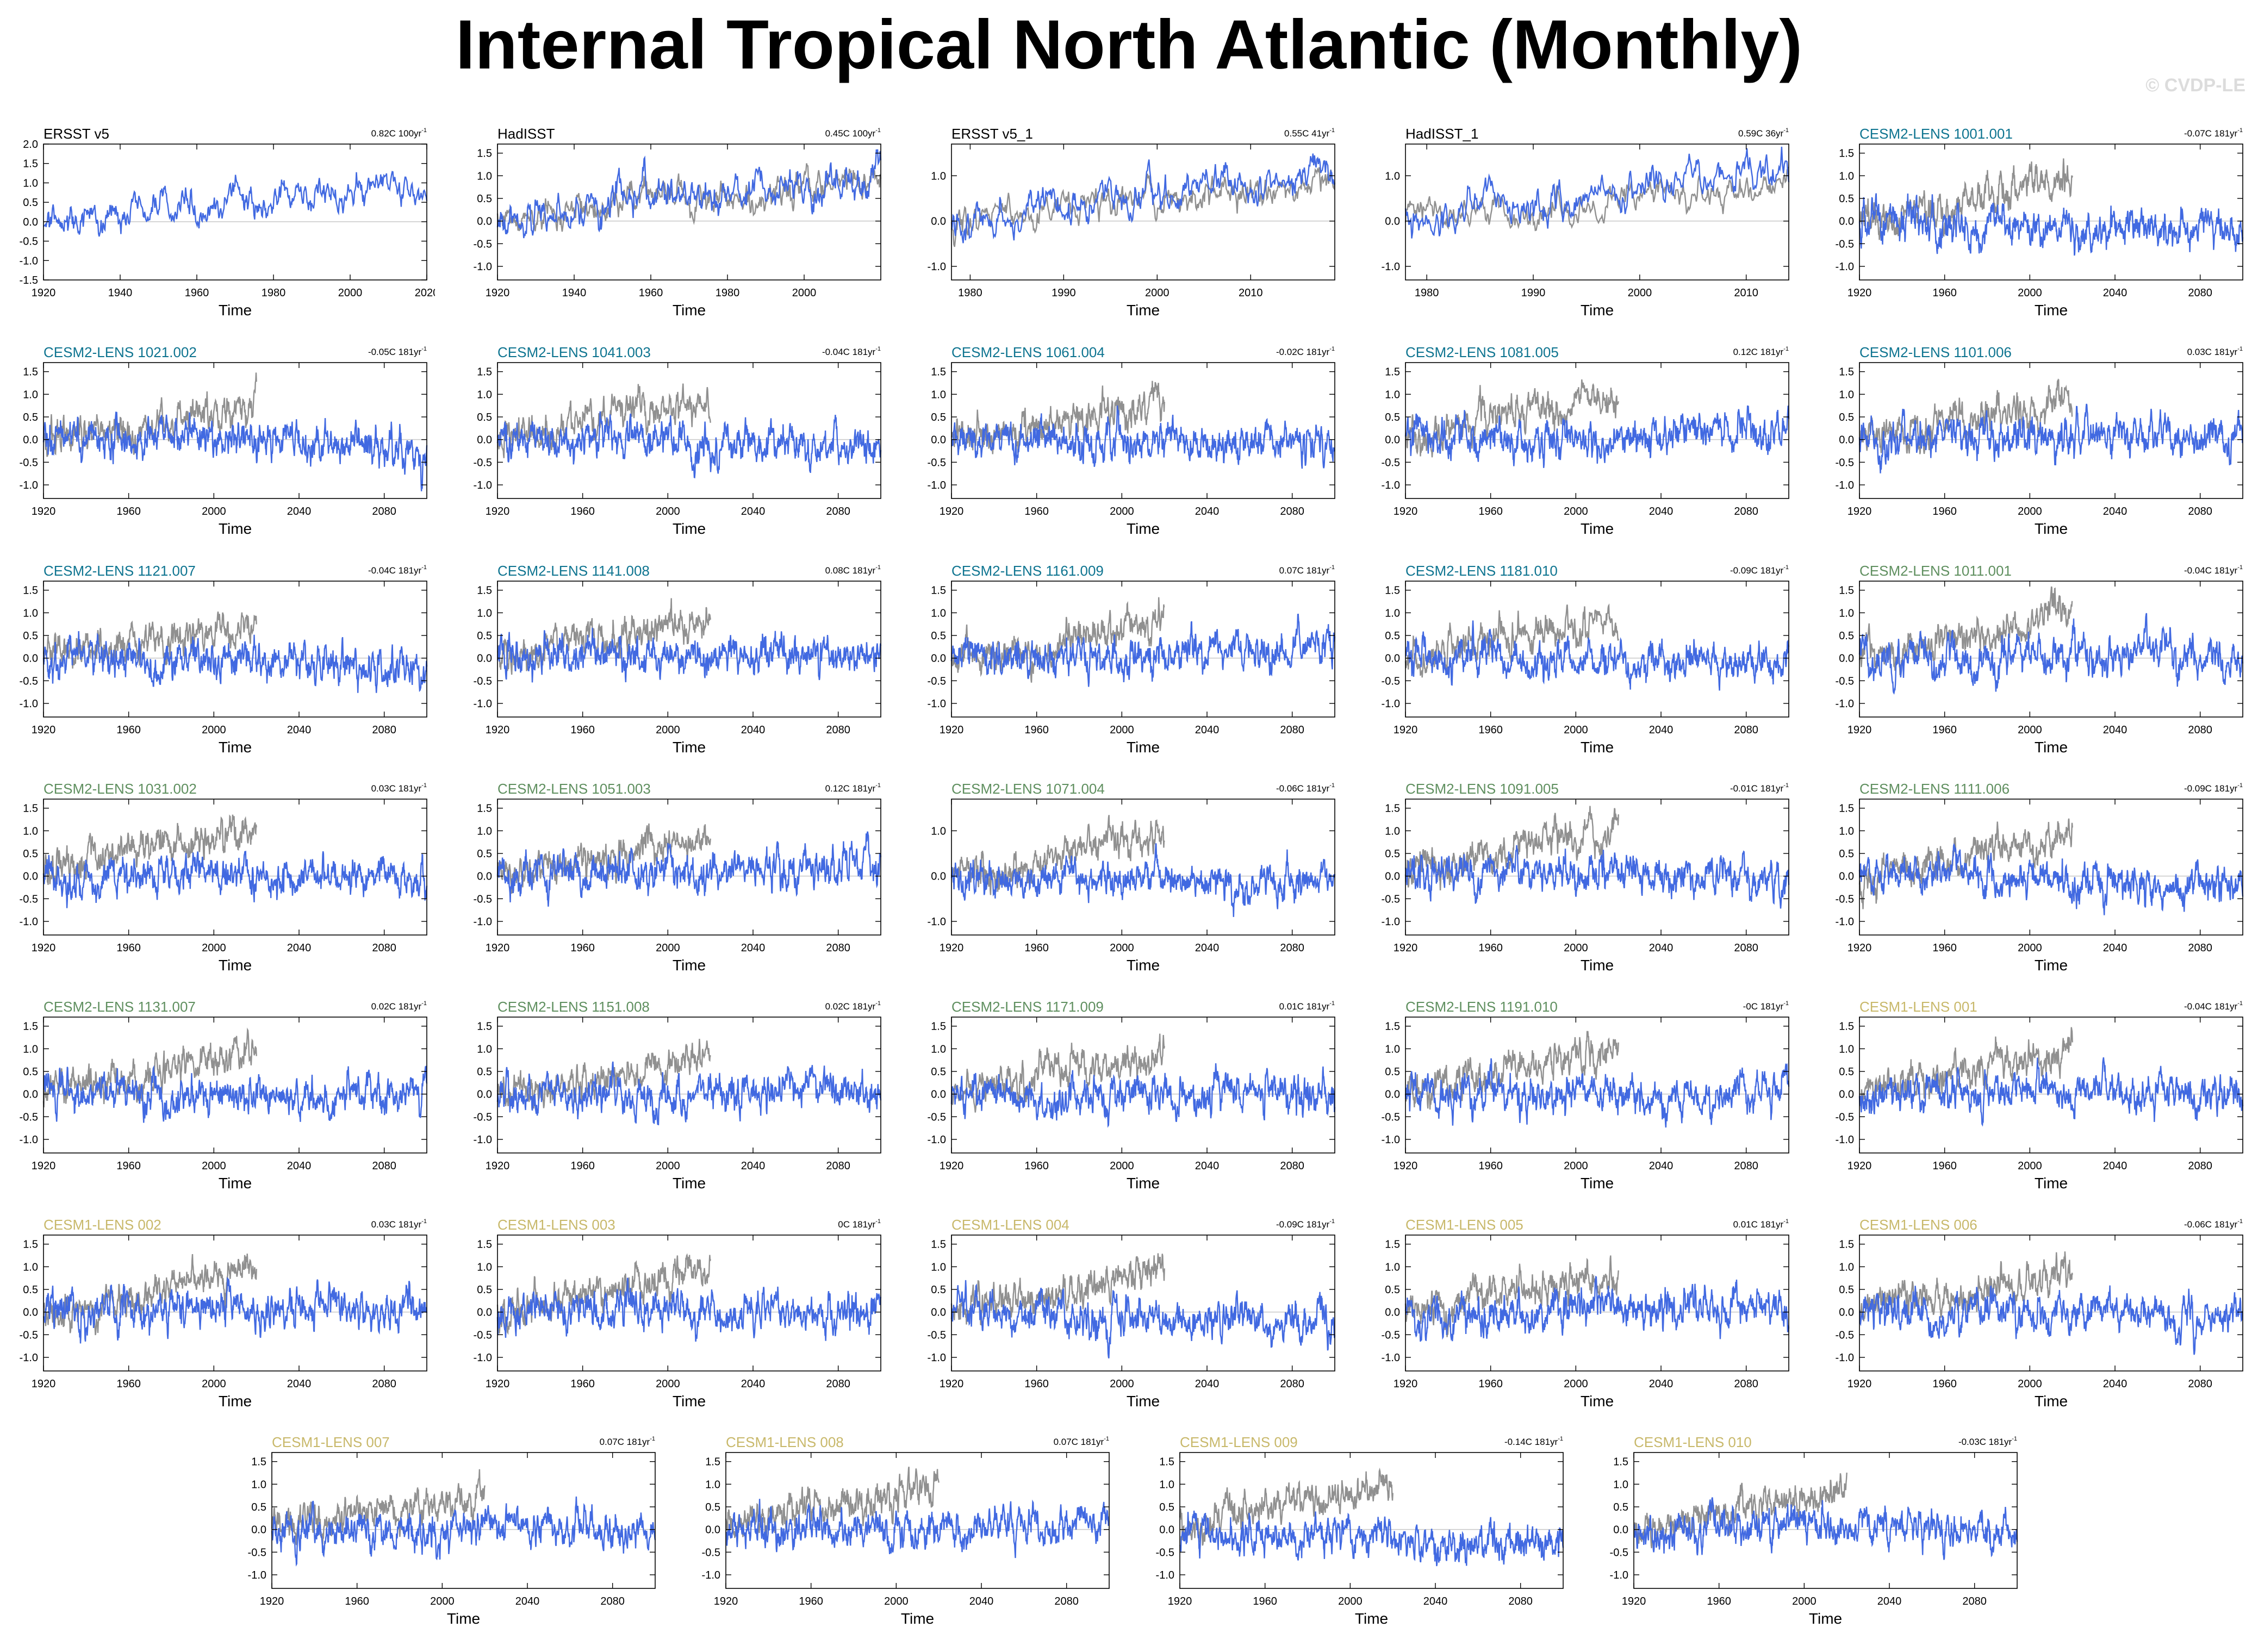 The height and width of the screenshot is (1652, 2258). I want to click on trend-annotation: -0.14C 181yr-1, so click(1533, 1441).